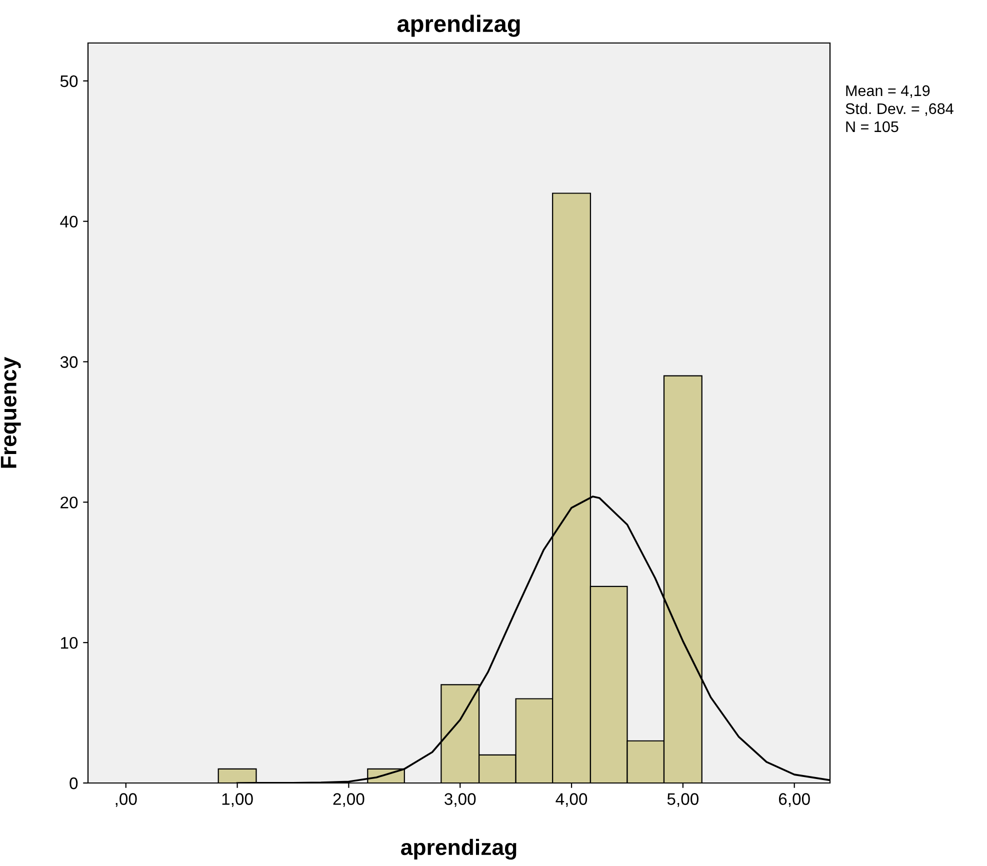  Describe the element at coordinates (69, 81) in the screenshot. I see `y-tick-label: 50` at that location.